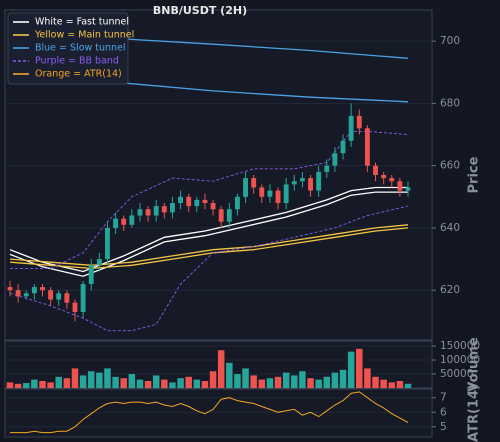 The height and width of the screenshot is (442, 500). What do you see at coordinates (460, 346) in the screenshot?
I see `y-tick-label: 150000` at bounding box center [460, 346].